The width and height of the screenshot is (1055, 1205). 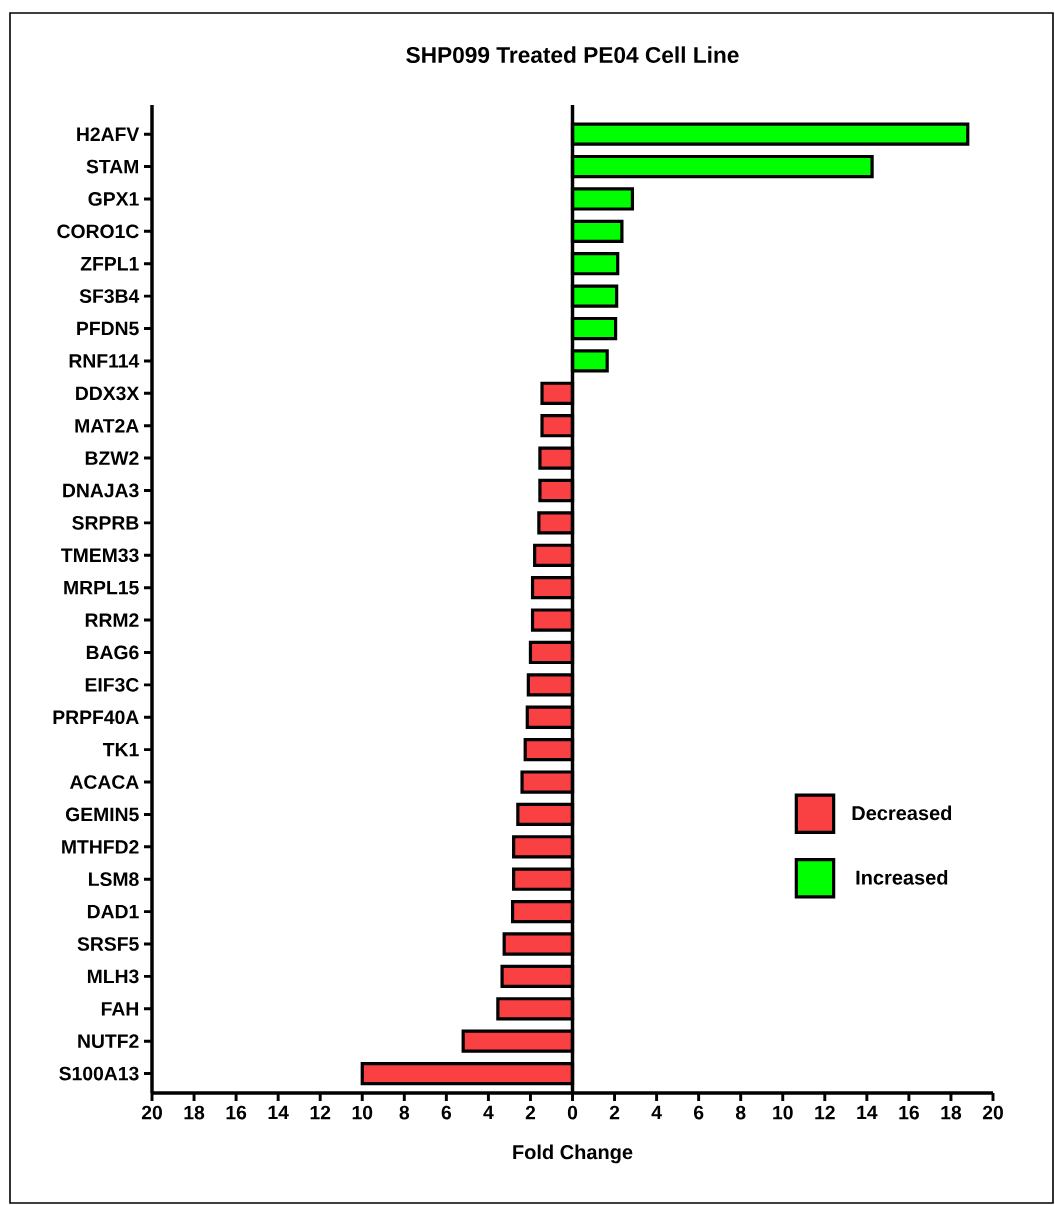 I want to click on y-tick-label: STAM, so click(x=112, y=166).